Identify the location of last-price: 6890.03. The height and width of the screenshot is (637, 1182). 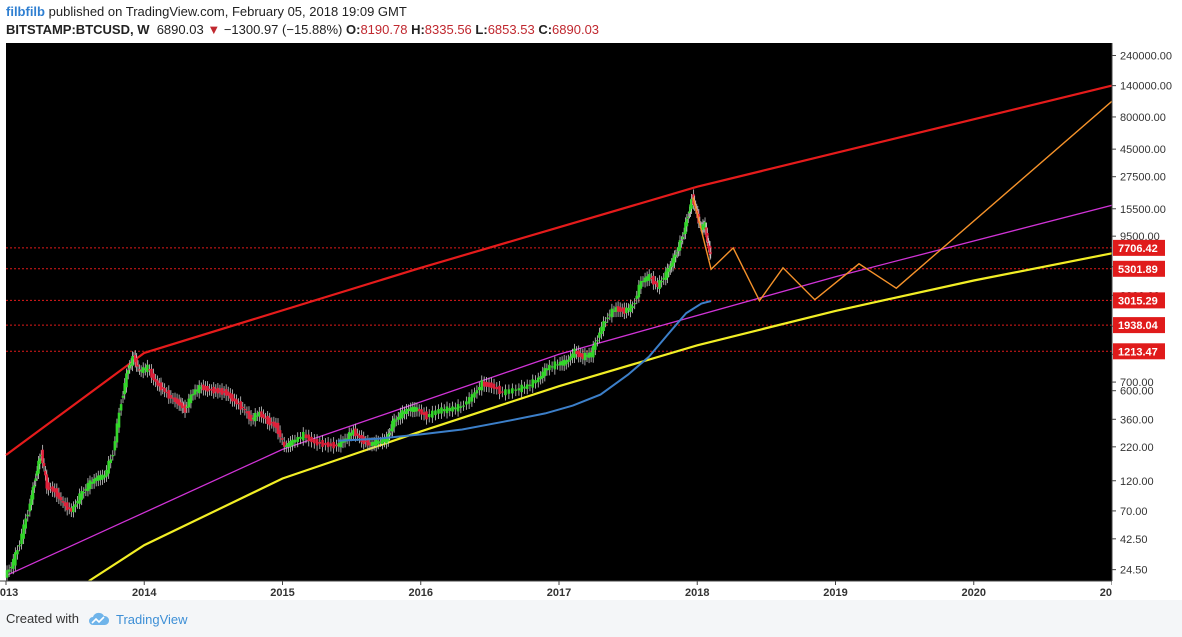
(180, 29).